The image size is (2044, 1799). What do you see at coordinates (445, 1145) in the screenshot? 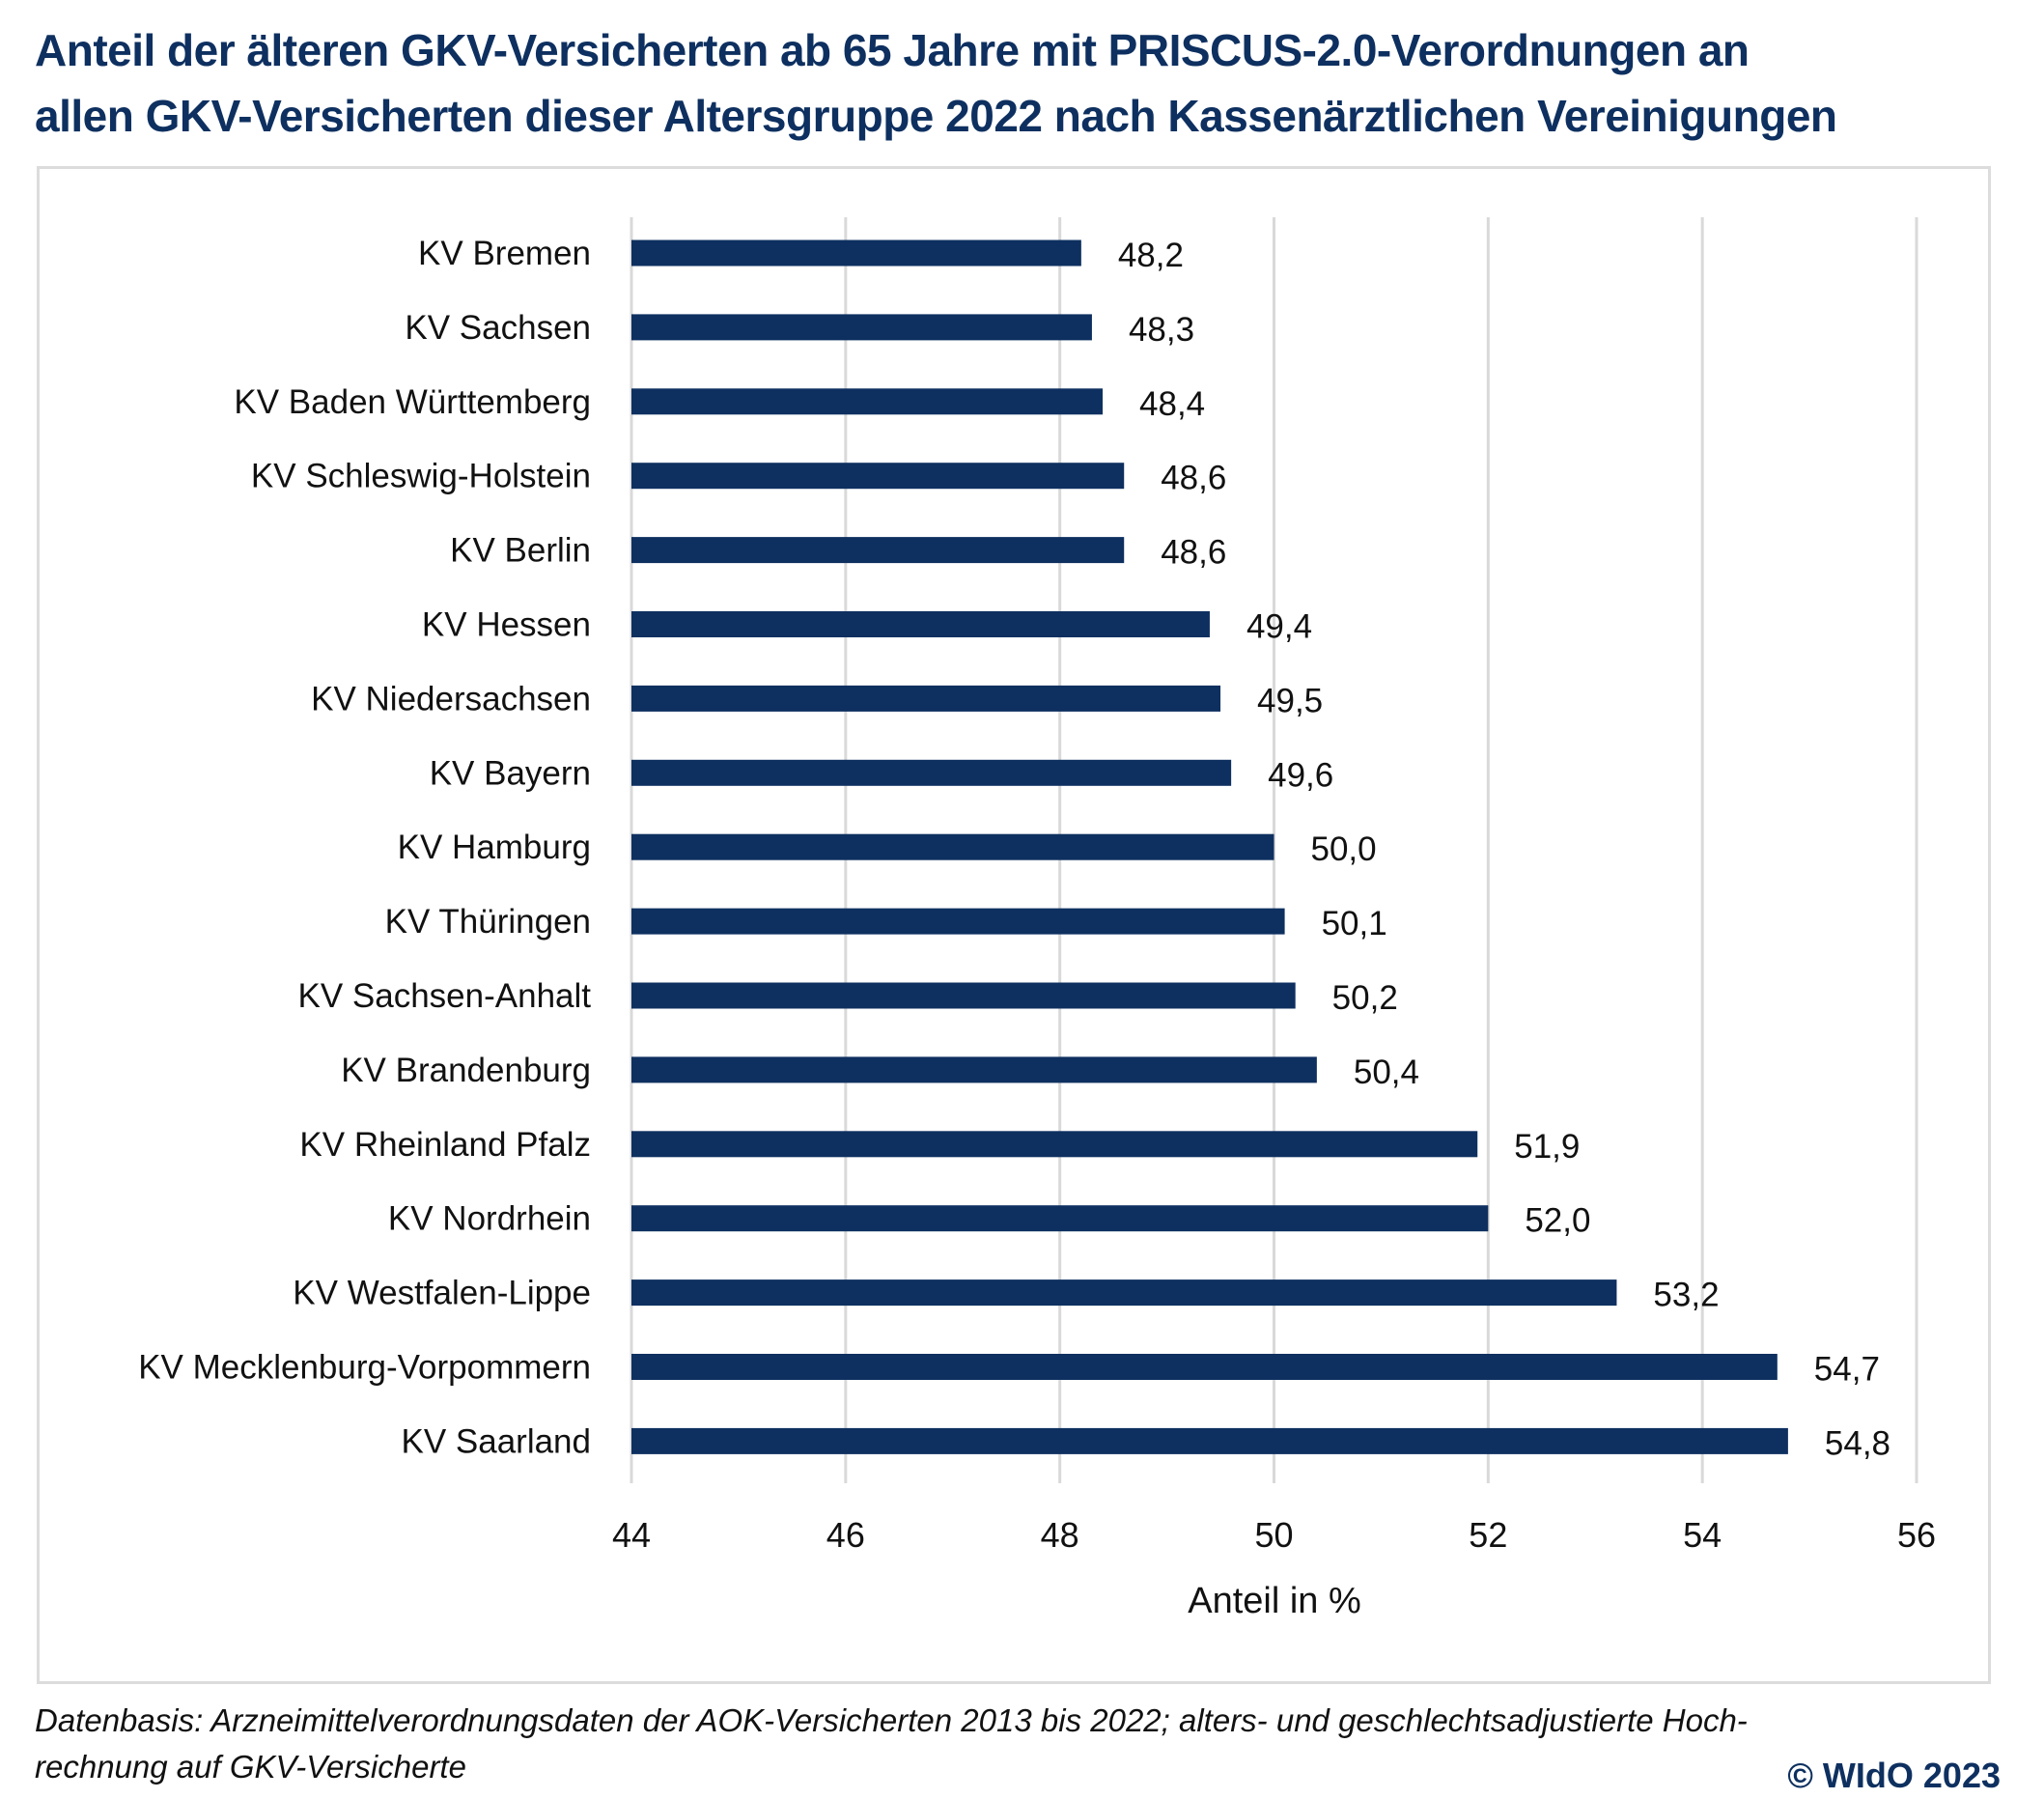
I see `category-label: KV Rheinland Pfalz` at bounding box center [445, 1145].